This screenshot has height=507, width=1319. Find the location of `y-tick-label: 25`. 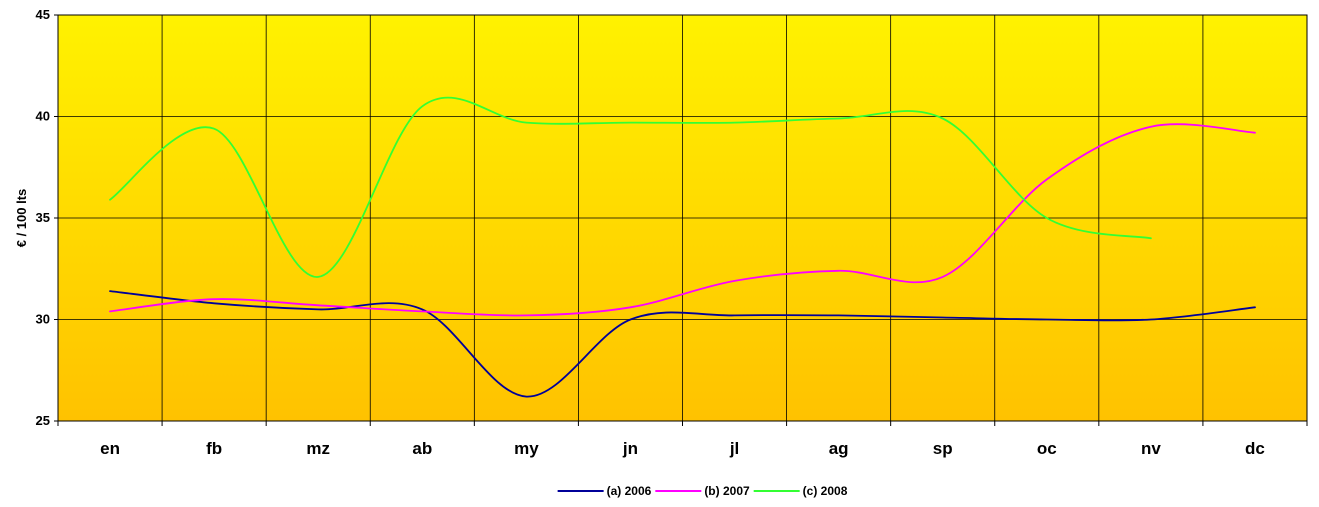

y-tick-label: 25 is located at coordinates (43, 420).